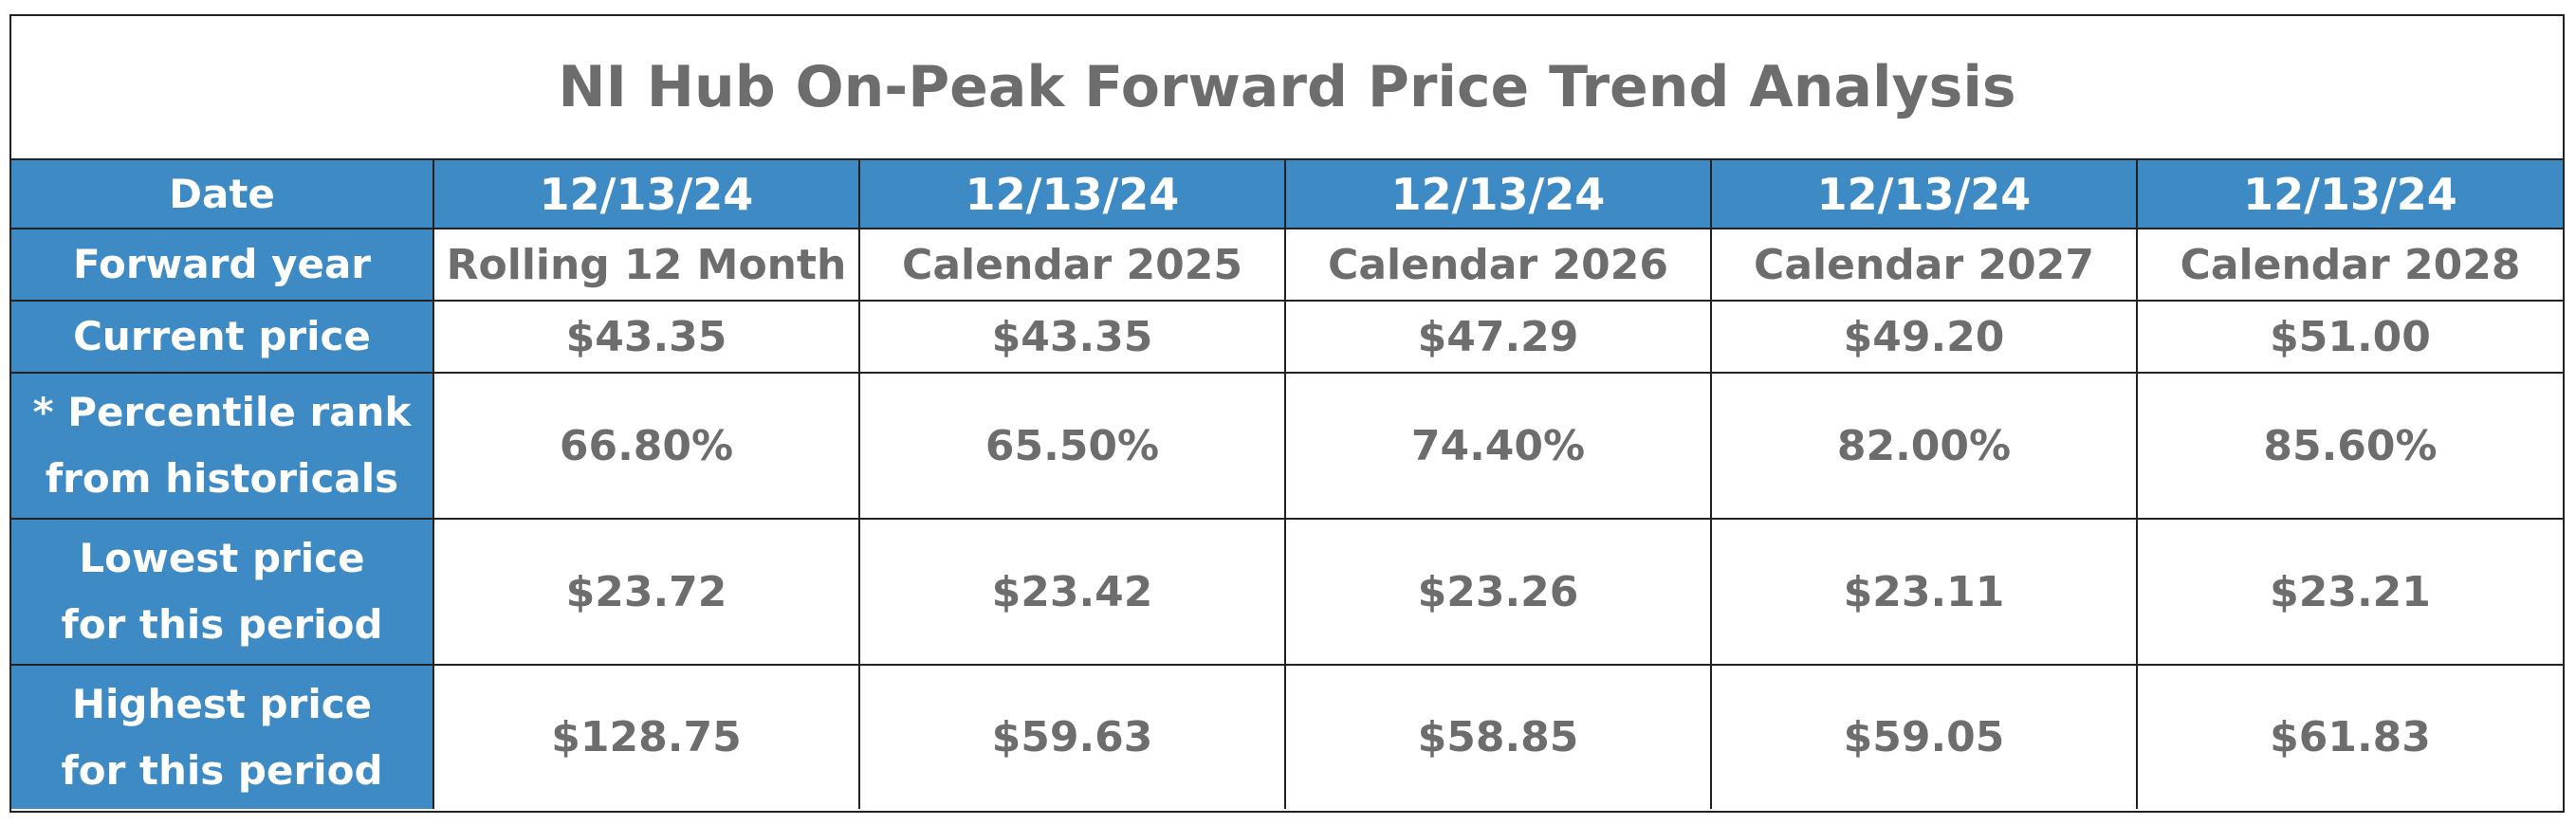 The width and height of the screenshot is (2576, 825). What do you see at coordinates (1924, 592) in the screenshot?
I see `lowest-price-cell: $23.11` at bounding box center [1924, 592].